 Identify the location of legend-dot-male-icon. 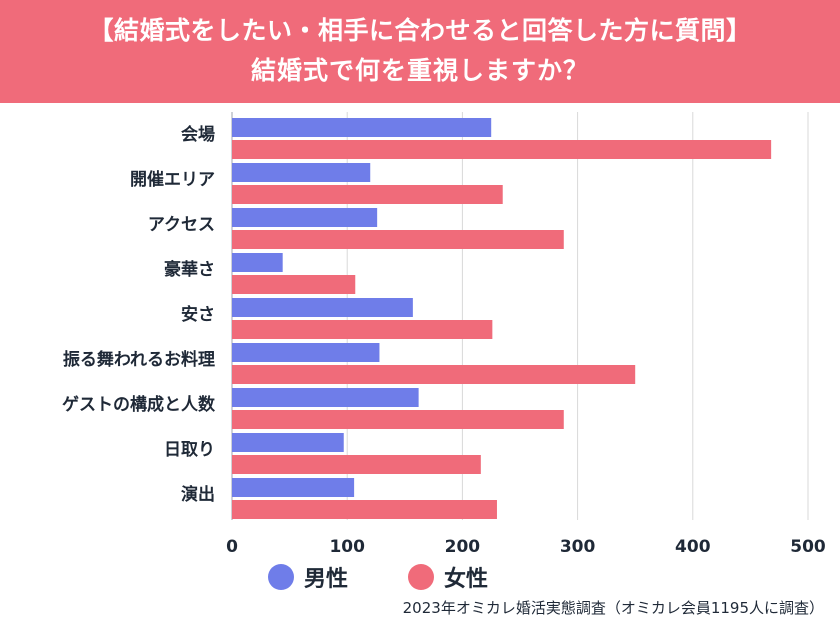
(281, 577).